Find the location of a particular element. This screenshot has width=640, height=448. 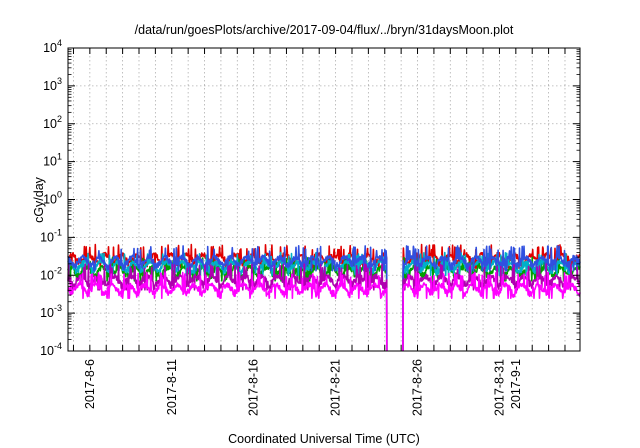

x-tick-label: 2017-8-21 is located at coordinates (336, 387).